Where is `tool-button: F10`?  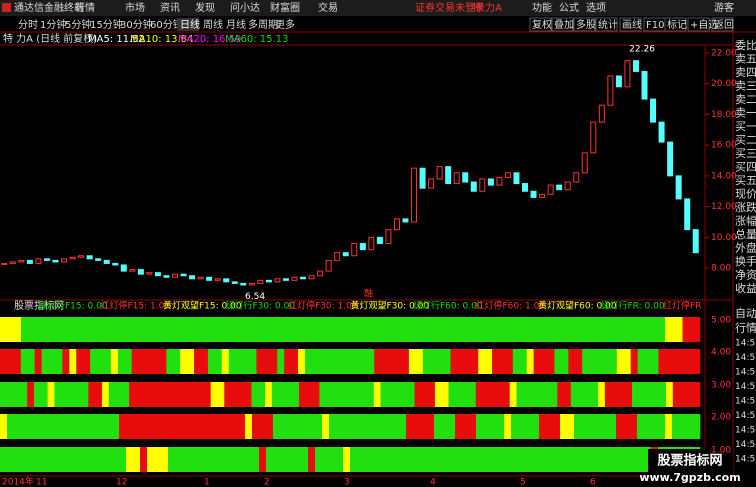 tool-button: F10 is located at coordinates (655, 25).